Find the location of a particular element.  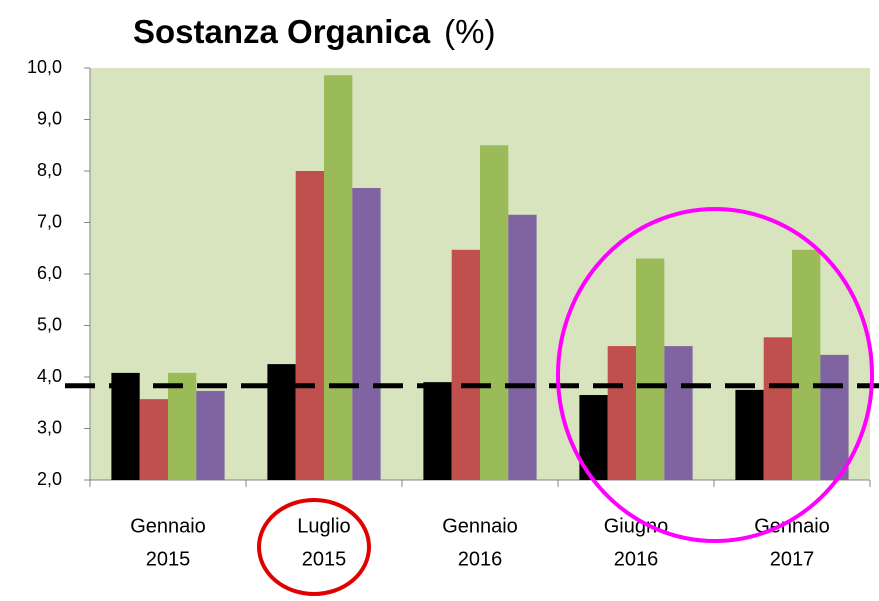

x-tick-label: Giugno is located at coordinates (636, 526).